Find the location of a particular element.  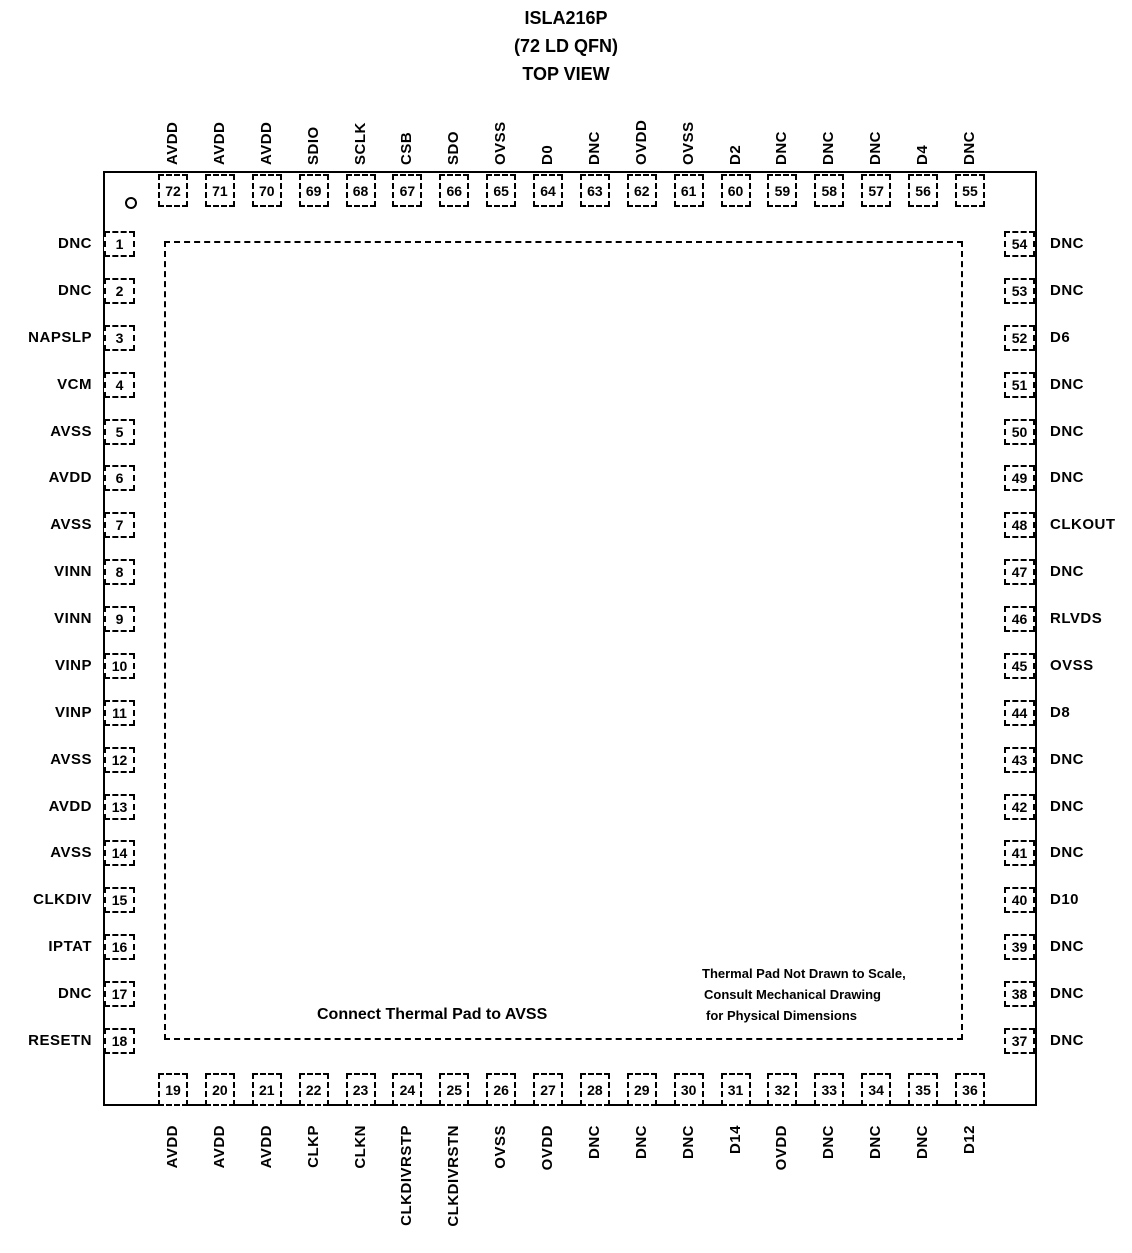

pin-pad-70: 70 is located at coordinates (266, 190).